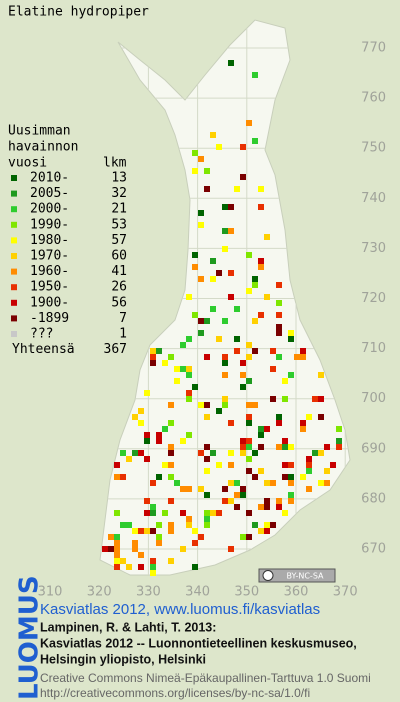 The height and width of the screenshot is (702, 400). Describe the element at coordinates (41, 334) in the screenshot. I see `legend-label: ???` at that location.